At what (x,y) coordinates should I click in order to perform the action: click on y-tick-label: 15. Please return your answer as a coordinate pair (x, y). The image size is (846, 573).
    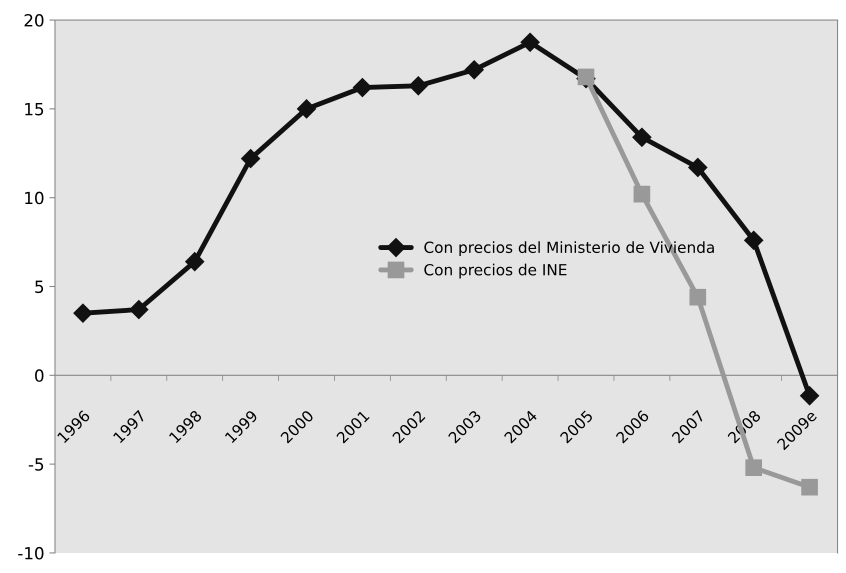
    Looking at the image, I should click on (34, 109).